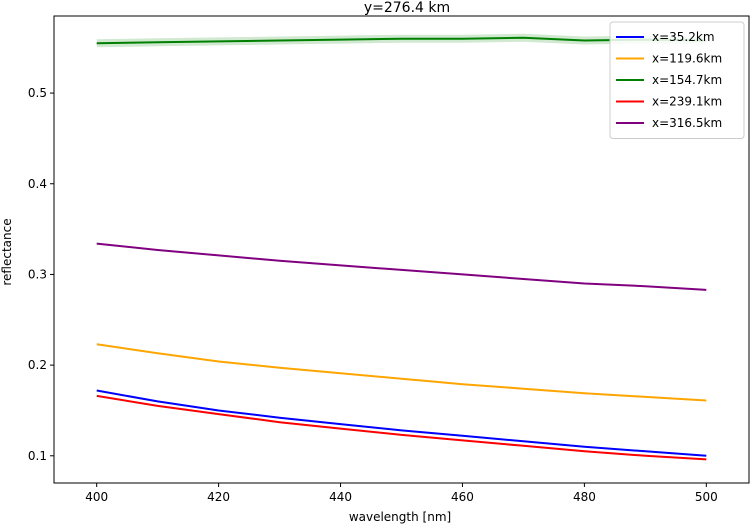  Describe the element at coordinates (687, 80) in the screenshot. I see `legend-label: x=154.7km` at that location.